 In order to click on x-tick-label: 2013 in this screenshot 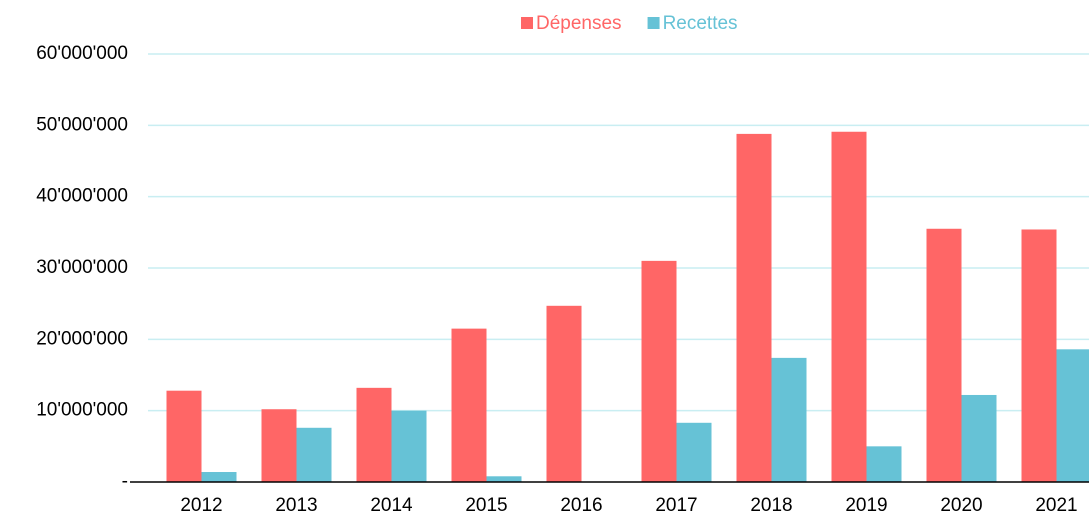, I will do `click(296, 505)`.